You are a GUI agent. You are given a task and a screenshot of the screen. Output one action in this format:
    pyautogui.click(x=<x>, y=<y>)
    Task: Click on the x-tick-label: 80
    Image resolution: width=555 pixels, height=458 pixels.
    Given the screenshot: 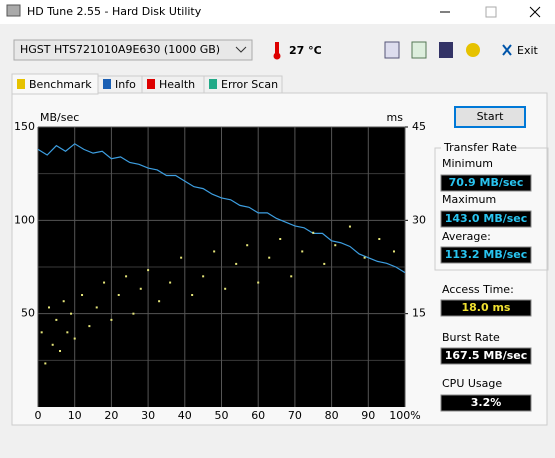 What is the action you would take?
    pyautogui.click(x=332, y=415)
    